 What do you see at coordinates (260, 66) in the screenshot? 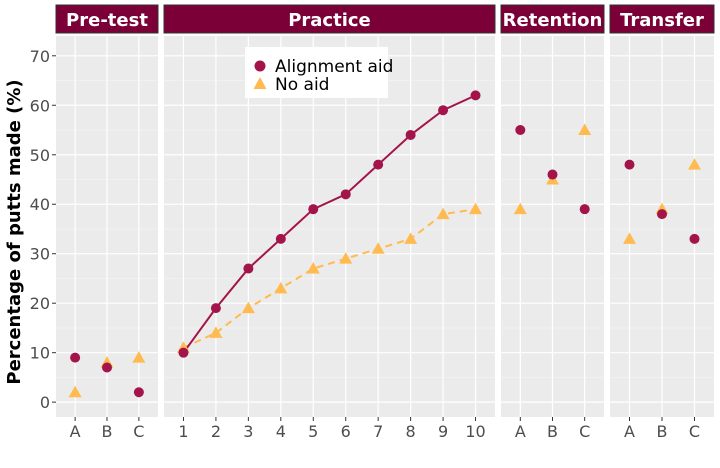
I see `legend-key-alignment-aid` at bounding box center [260, 66].